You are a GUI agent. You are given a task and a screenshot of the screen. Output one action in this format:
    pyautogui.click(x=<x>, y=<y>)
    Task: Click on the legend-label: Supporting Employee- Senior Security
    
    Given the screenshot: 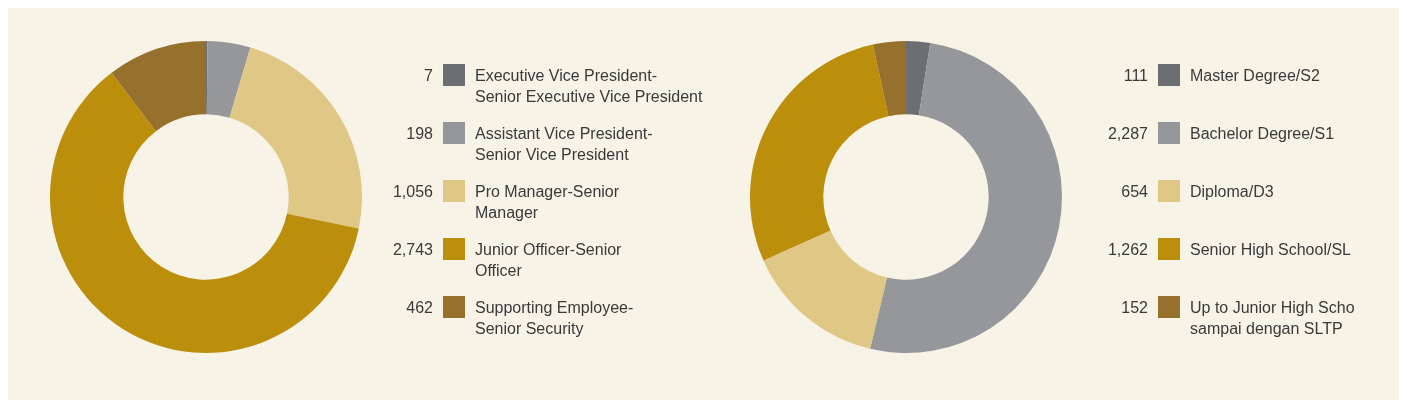 What is the action you would take?
    pyautogui.click(x=555, y=318)
    